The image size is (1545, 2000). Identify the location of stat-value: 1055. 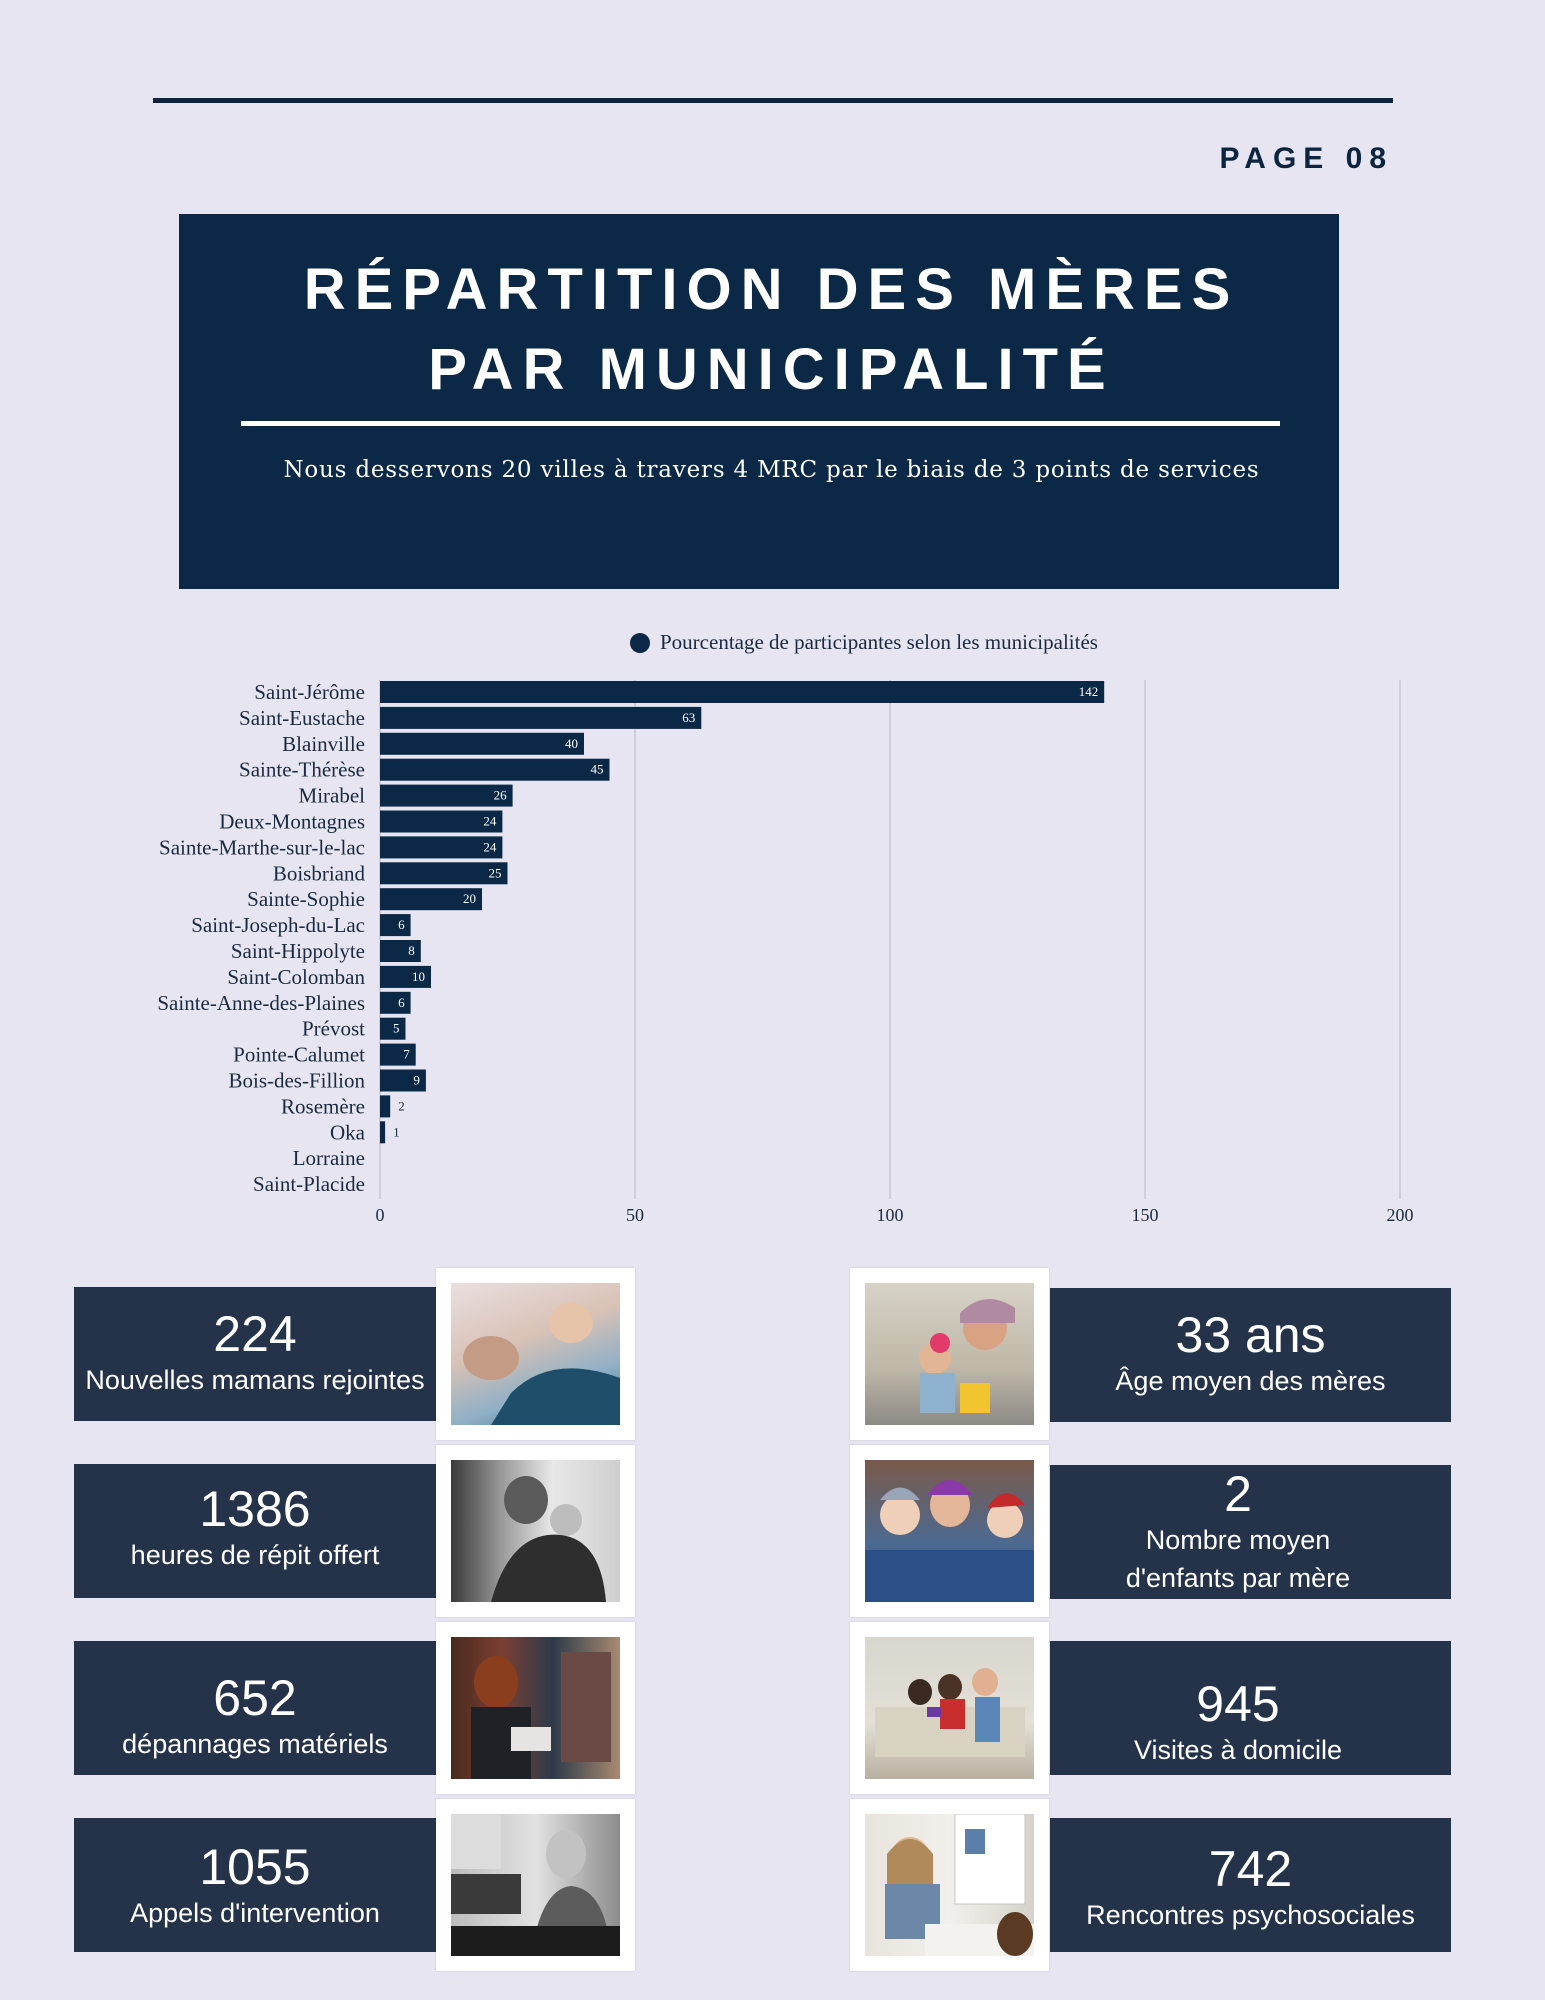
(255, 1867).